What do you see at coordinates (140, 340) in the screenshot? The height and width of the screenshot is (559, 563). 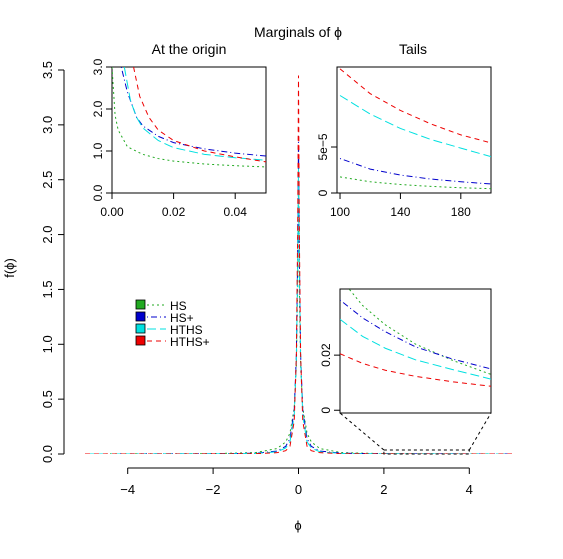 I see `legend-swatch-hths-plus` at bounding box center [140, 340].